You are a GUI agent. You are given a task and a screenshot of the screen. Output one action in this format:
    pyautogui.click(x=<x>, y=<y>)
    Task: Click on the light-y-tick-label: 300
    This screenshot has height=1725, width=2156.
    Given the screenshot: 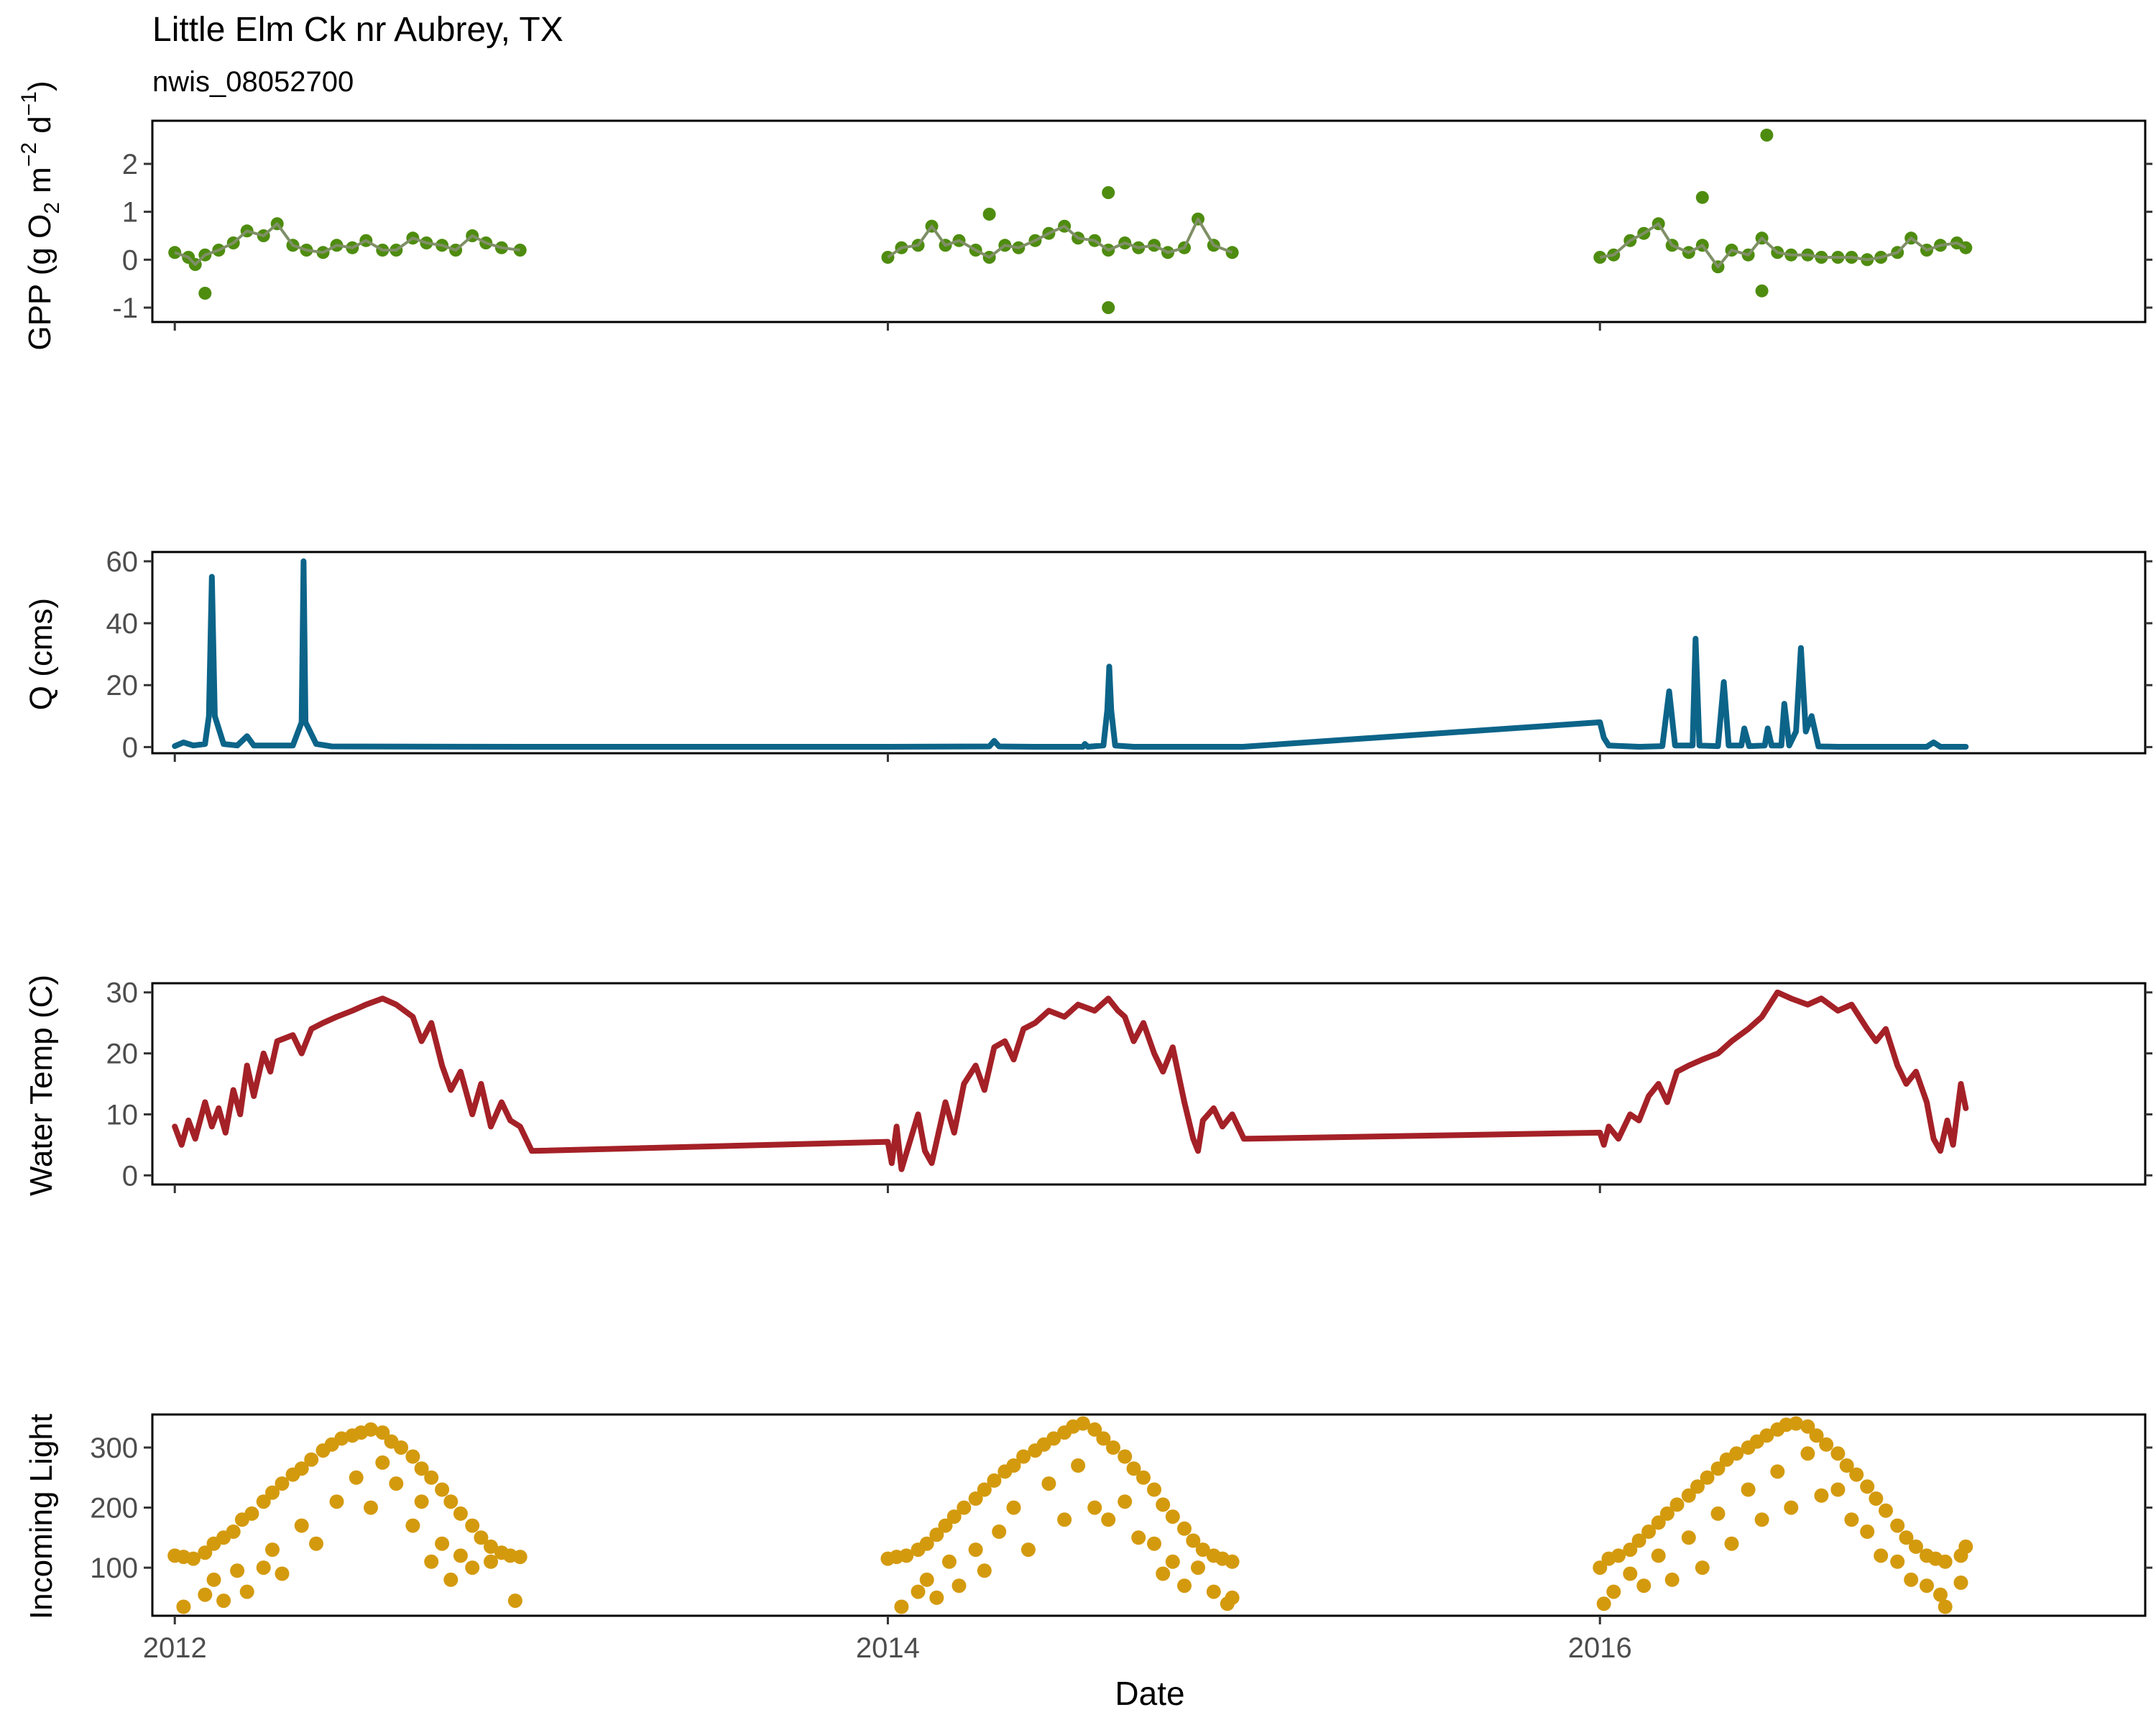 What is the action you would take?
    pyautogui.click(x=114, y=1448)
    